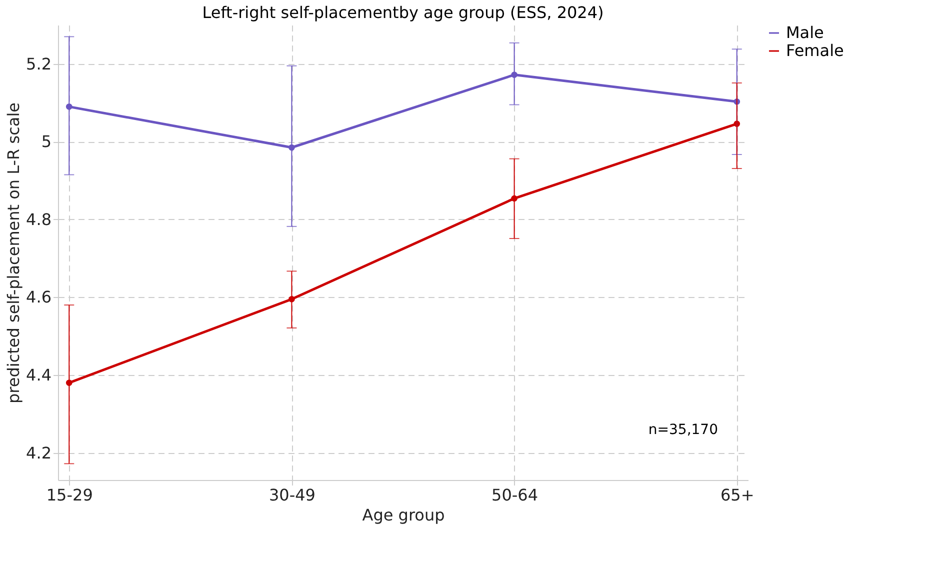  What do you see at coordinates (515, 495) in the screenshot?
I see `x-tick-label: 50-64` at bounding box center [515, 495].